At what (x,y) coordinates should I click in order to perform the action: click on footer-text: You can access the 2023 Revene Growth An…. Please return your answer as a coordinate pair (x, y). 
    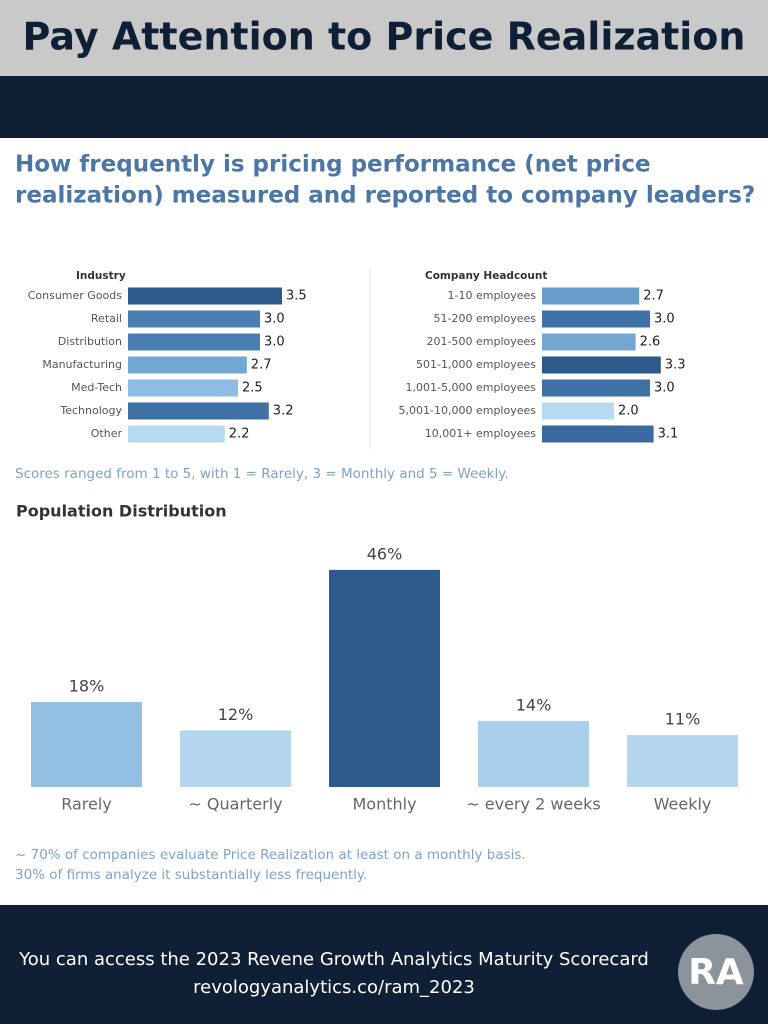
    Looking at the image, I should click on (333, 959).